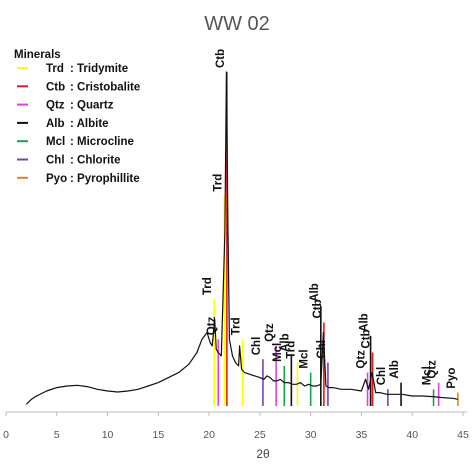  I want to click on legend-name: : Quartz, so click(92, 106).